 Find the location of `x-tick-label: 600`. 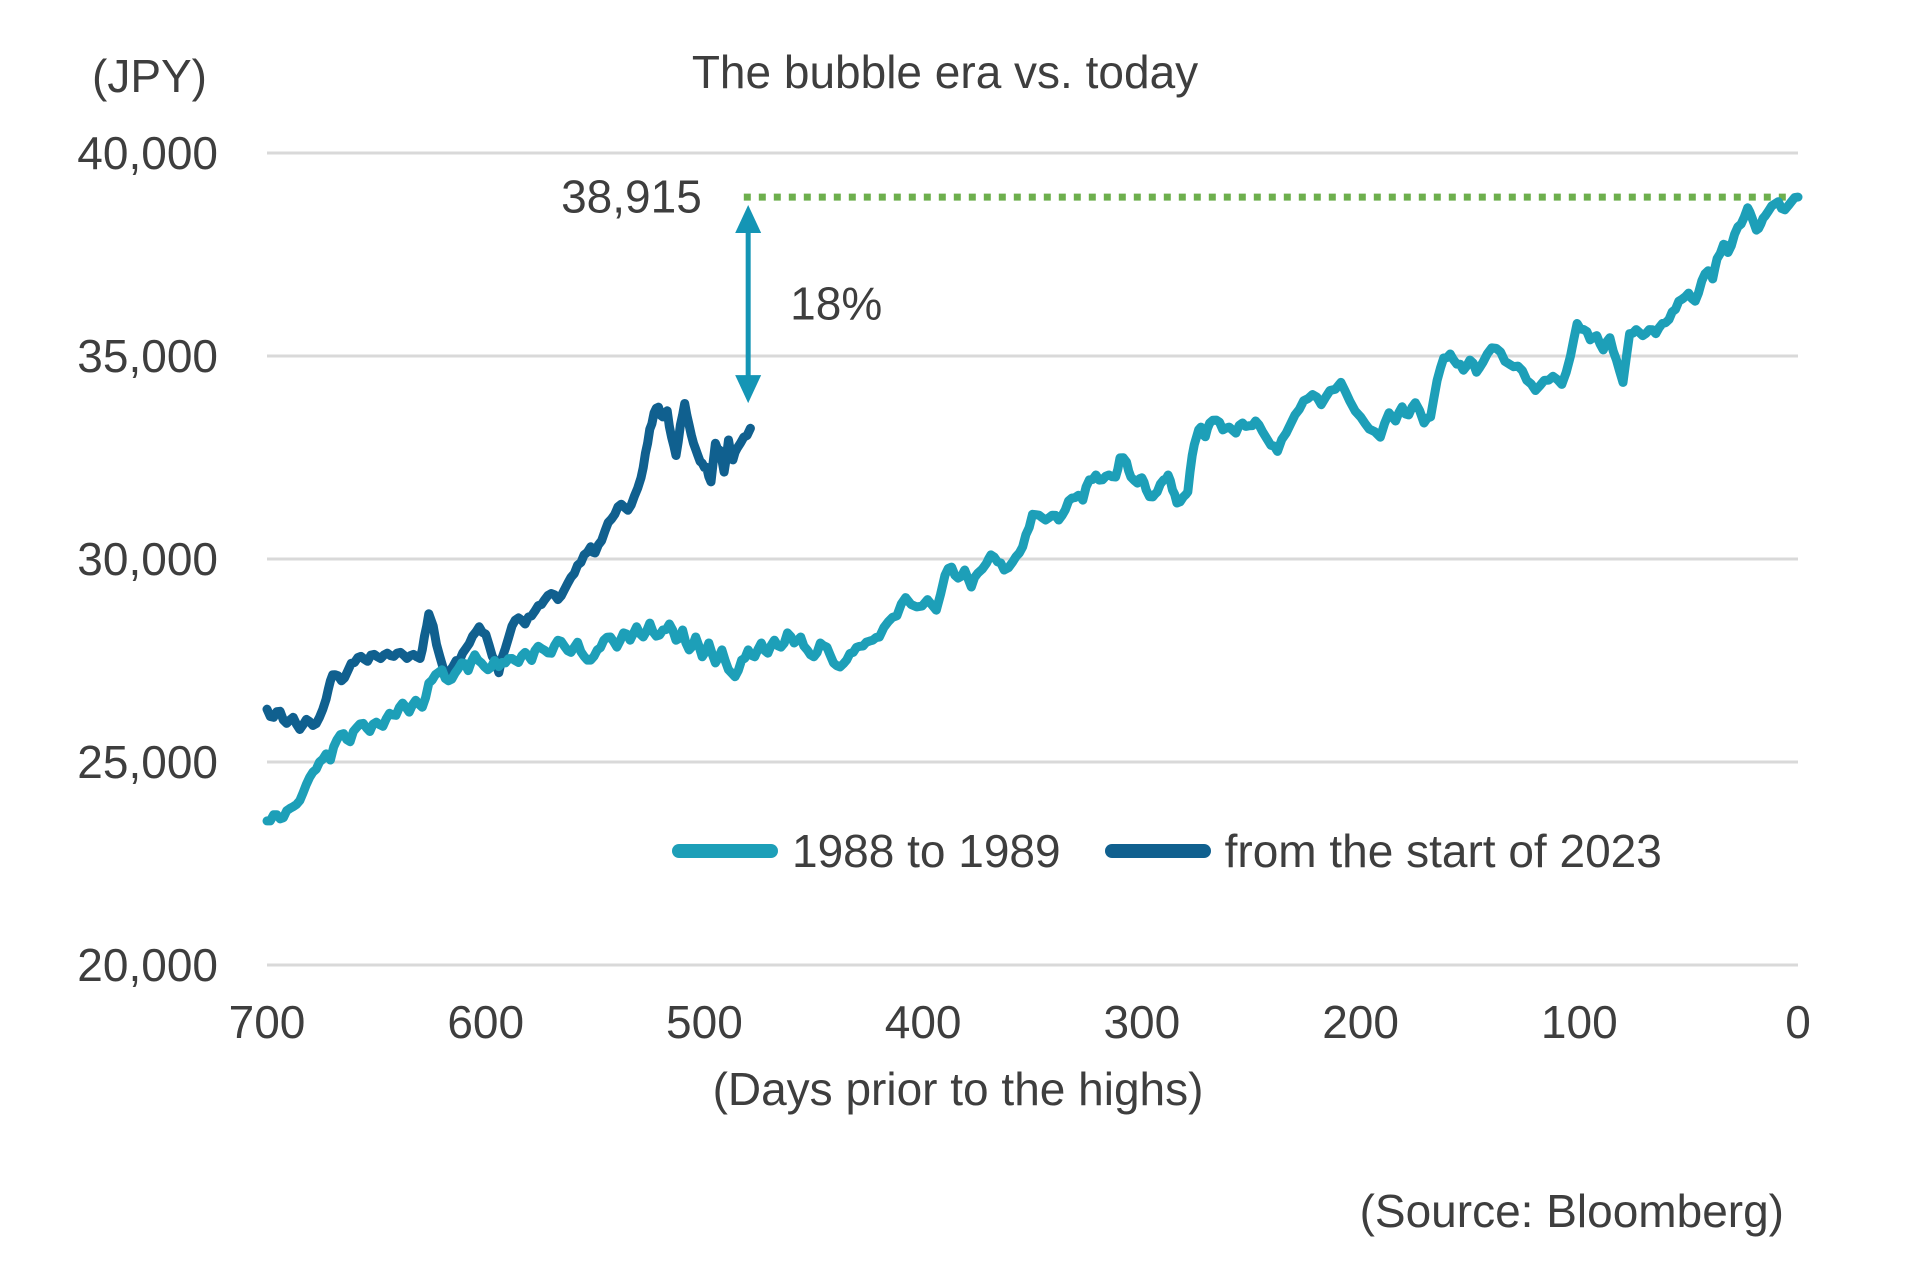

x-tick-label: 600 is located at coordinates (486, 1022).